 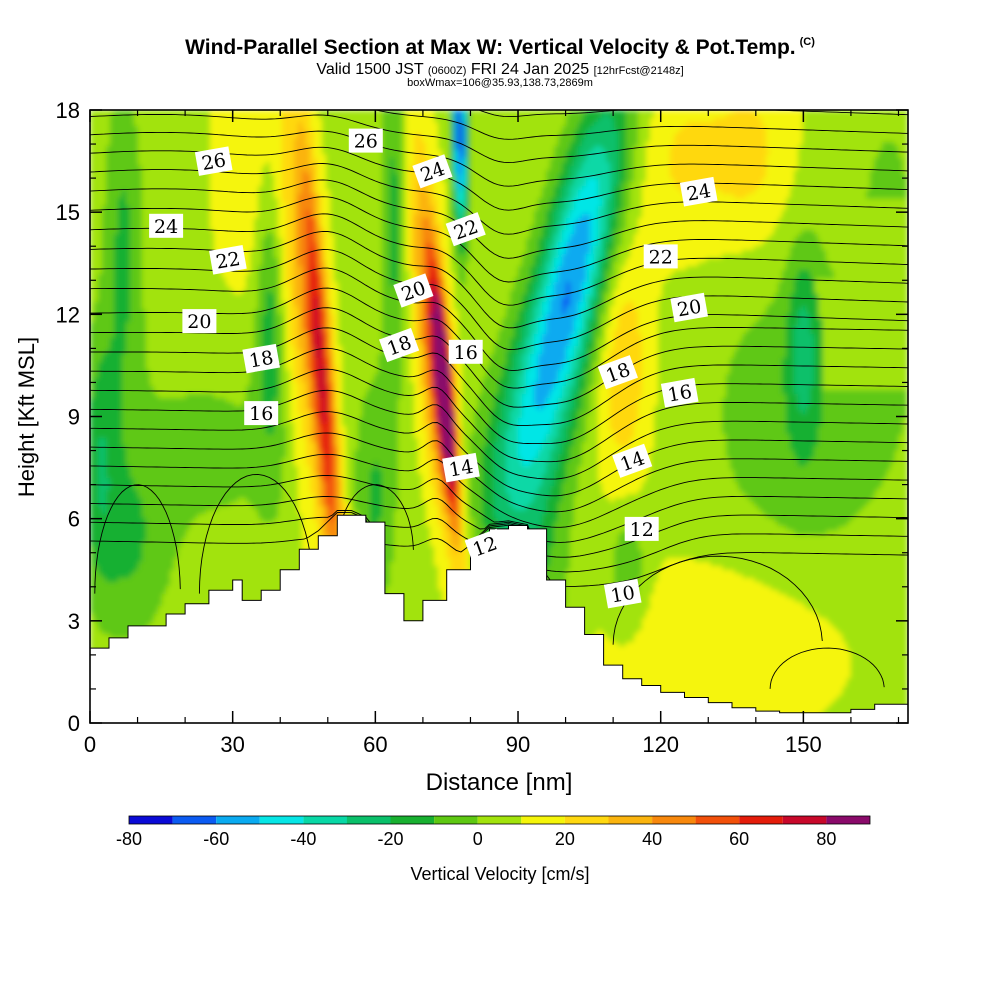 What do you see at coordinates (303, 839) in the screenshot?
I see `colorbar-tick-label: -40` at bounding box center [303, 839].